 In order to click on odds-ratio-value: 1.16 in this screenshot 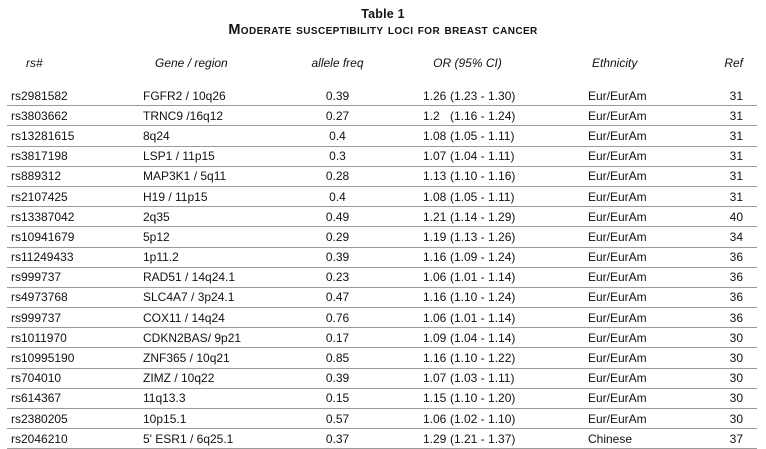, I will do `click(435, 358)`.